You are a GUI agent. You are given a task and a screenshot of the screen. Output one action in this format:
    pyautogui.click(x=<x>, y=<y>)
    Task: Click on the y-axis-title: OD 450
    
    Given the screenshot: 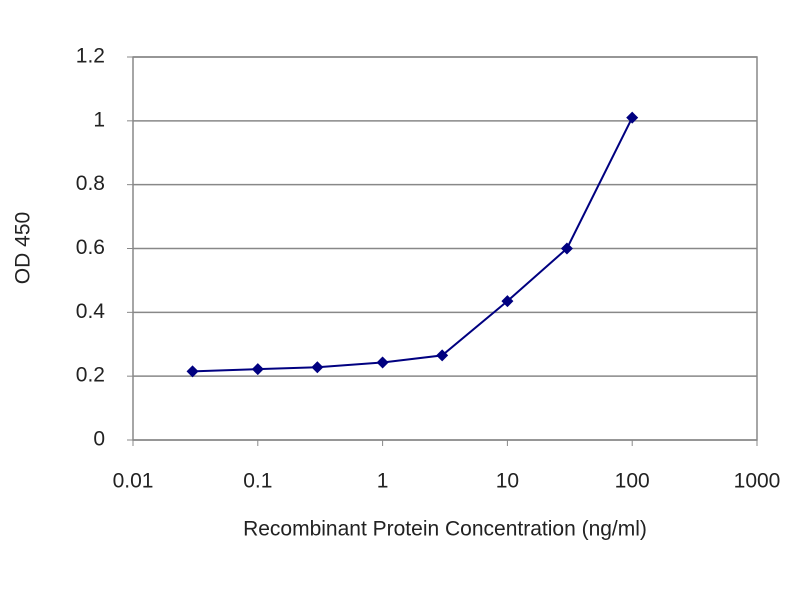 What is the action you would take?
    pyautogui.click(x=23, y=248)
    